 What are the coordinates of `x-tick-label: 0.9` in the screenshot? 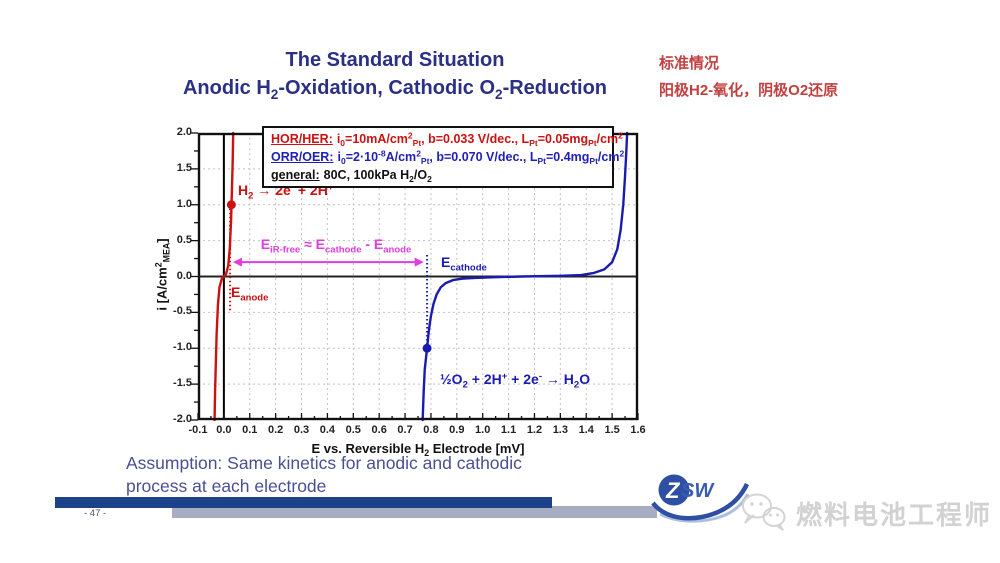 It's located at (457, 430).